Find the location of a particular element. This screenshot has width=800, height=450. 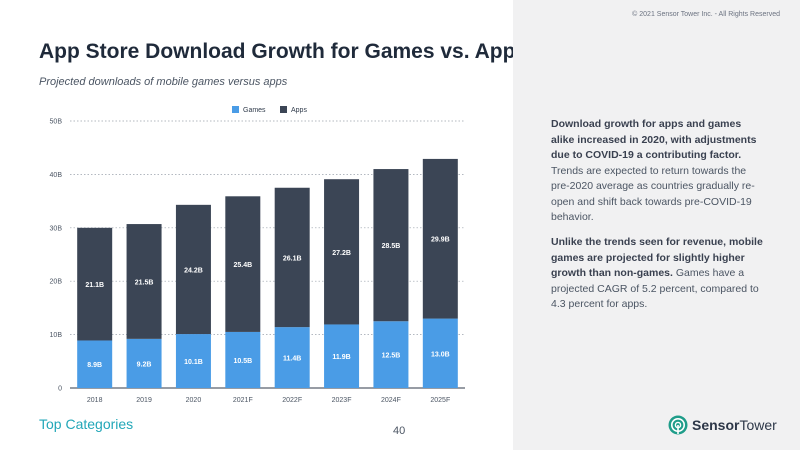

data-label: 26.1B is located at coordinates (292, 258).